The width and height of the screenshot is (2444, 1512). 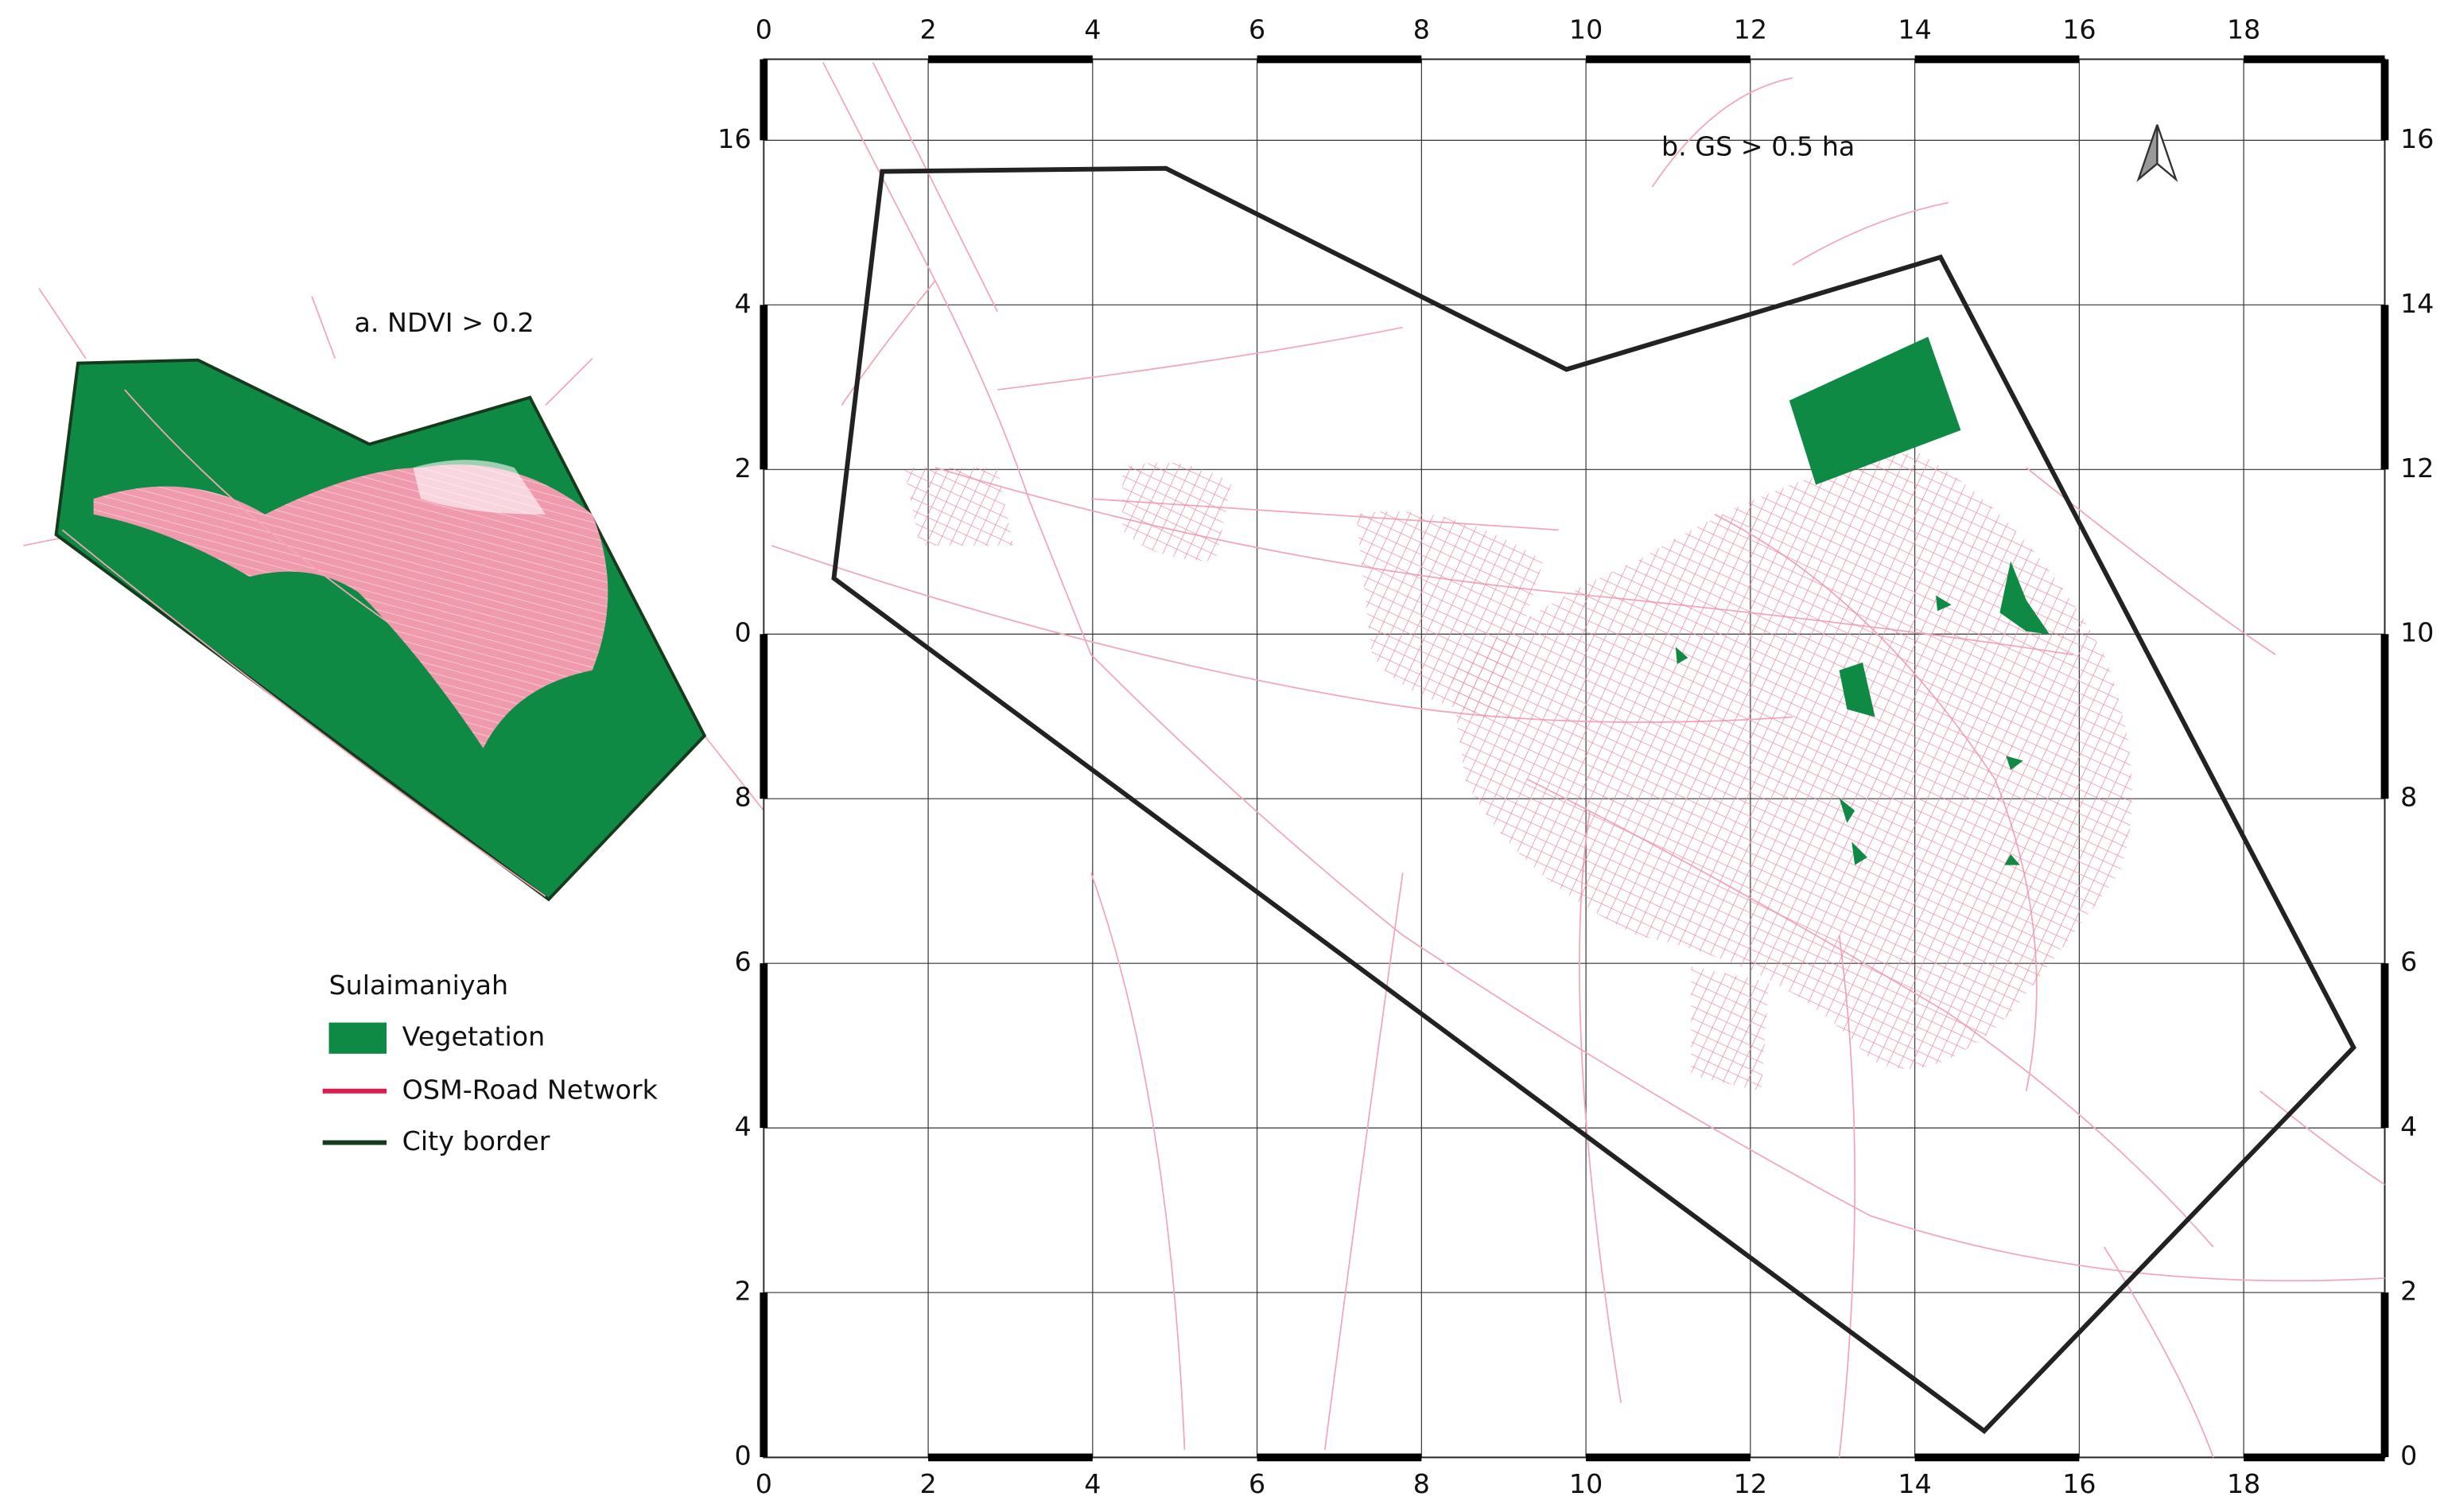 What do you see at coordinates (1421, 1483) in the screenshot?
I see `bottom-tick-label: 8` at bounding box center [1421, 1483].